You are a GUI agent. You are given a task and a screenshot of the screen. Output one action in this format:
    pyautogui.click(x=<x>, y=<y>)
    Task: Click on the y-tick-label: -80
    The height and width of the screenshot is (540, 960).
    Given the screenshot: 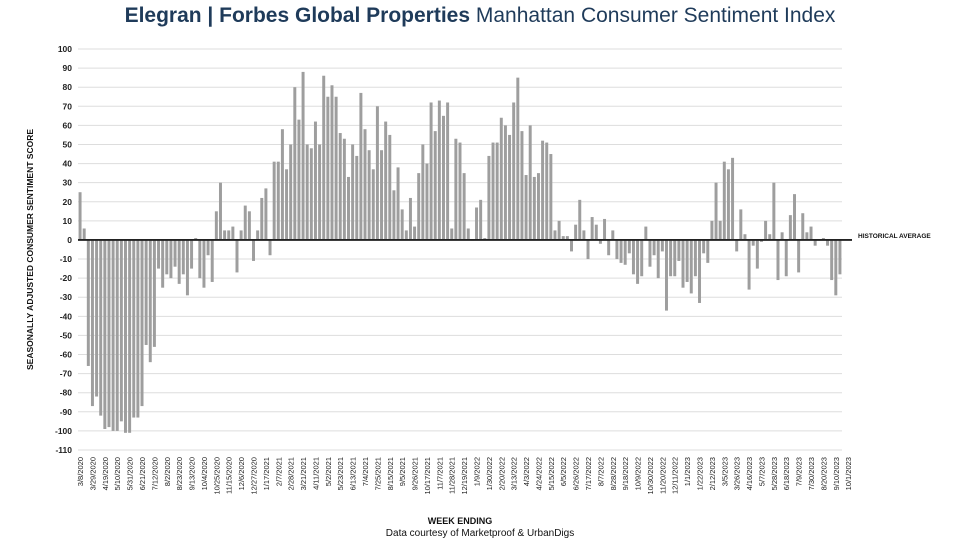 What is the action you would take?
    pyautogui.click(x=66, y=393)
    